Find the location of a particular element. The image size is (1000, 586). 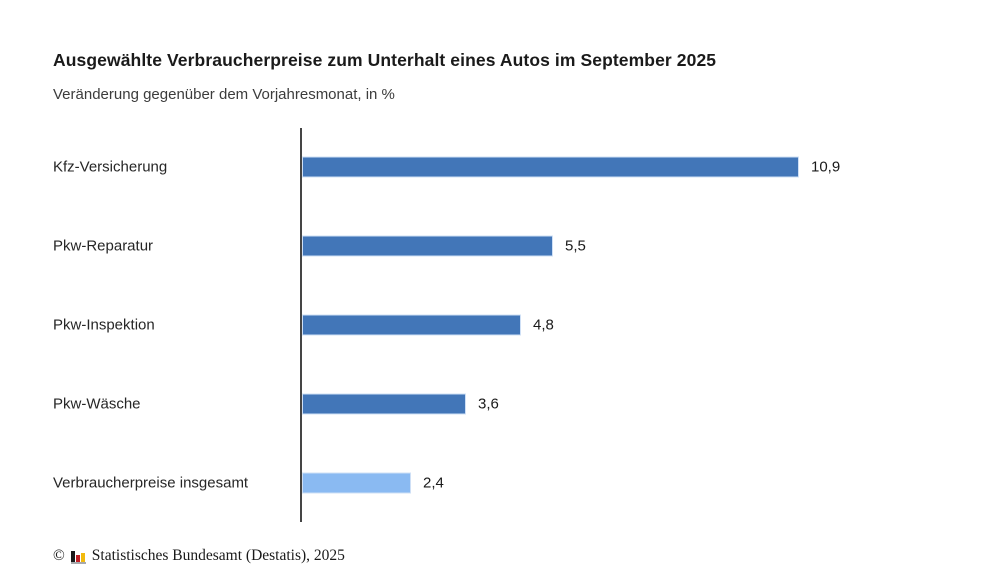

destatis-mini-bar-chart-icon is located at coordinates (78, 556).